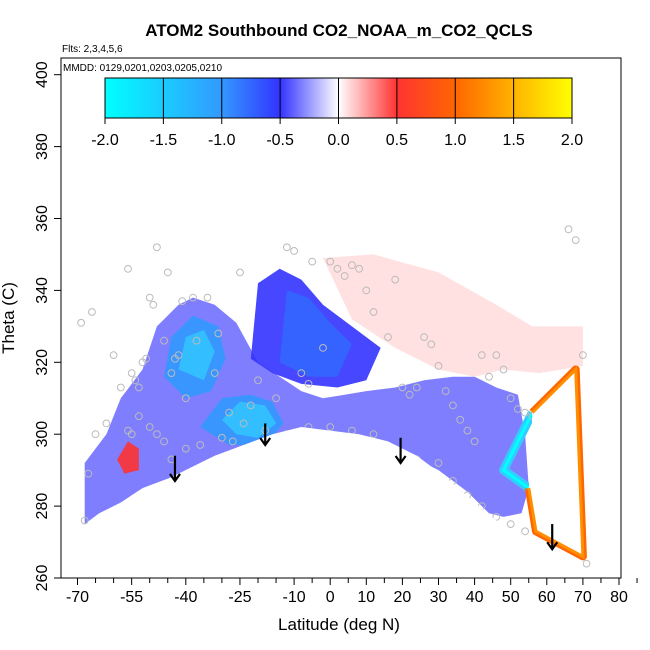 This screenshot has width=650, height=650. What do you see at coordinates (47, 326) in the screenshot?
I see `y-axis: 260 280 300 320 340 360 380 400` at bounding box center [47, 326].